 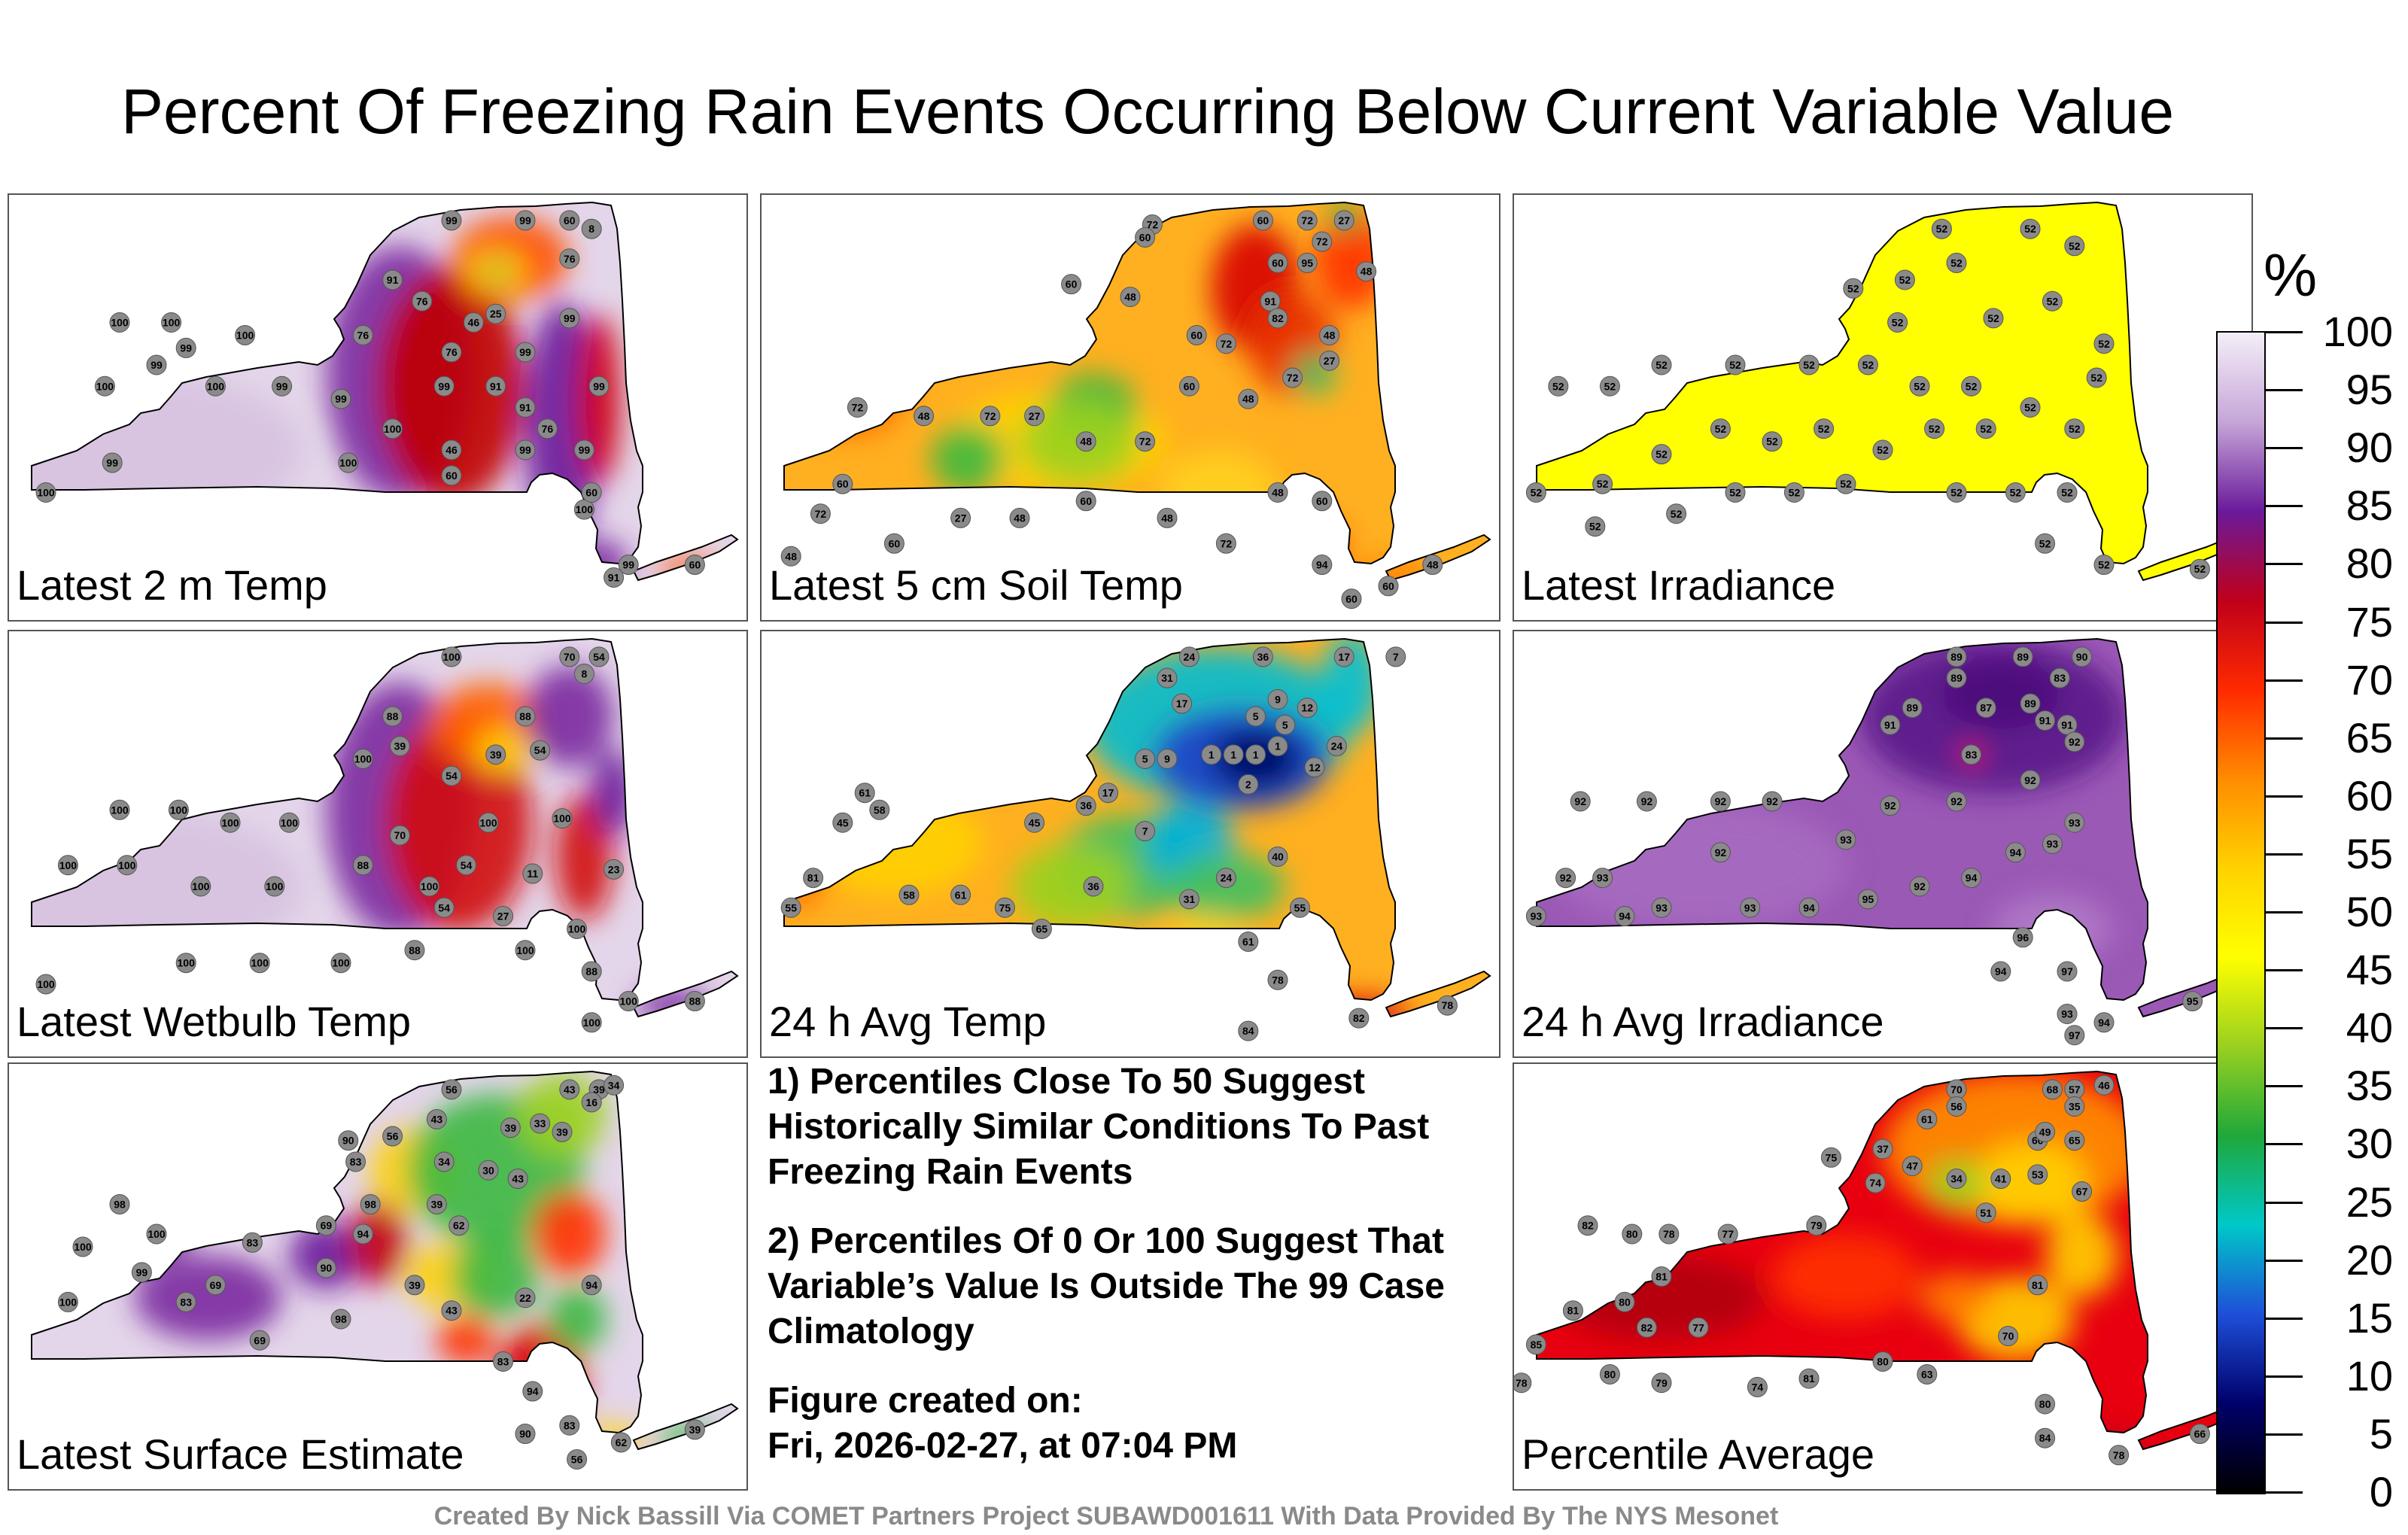 What do you see at coordinates (2067, 971) in the screenshot?
I see `svg-text: 97` at bounding box center [2067, 971].